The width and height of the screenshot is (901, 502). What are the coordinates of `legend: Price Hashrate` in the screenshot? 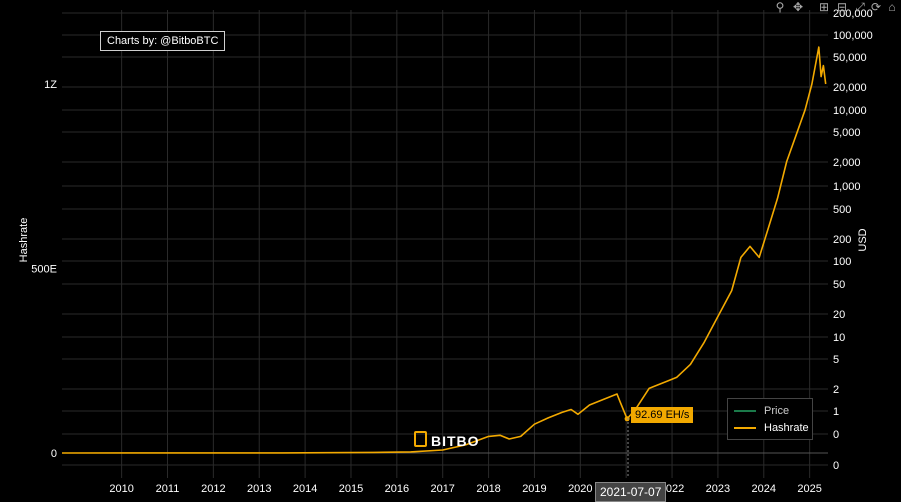 It's located at (770, 419).